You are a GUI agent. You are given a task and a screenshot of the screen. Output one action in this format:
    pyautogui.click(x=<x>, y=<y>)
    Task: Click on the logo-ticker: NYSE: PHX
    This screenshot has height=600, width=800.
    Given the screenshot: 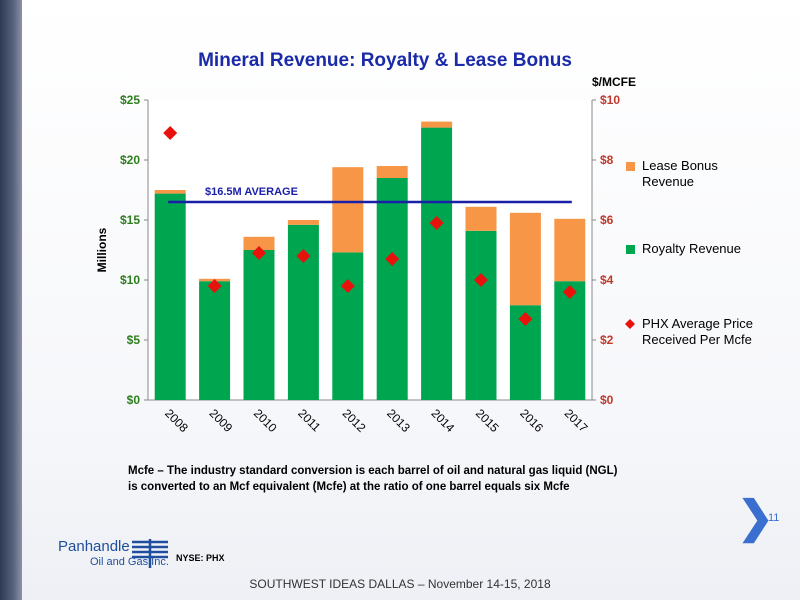 What is the action you would take?
    pyautogui.click(x=200, y=558)
    